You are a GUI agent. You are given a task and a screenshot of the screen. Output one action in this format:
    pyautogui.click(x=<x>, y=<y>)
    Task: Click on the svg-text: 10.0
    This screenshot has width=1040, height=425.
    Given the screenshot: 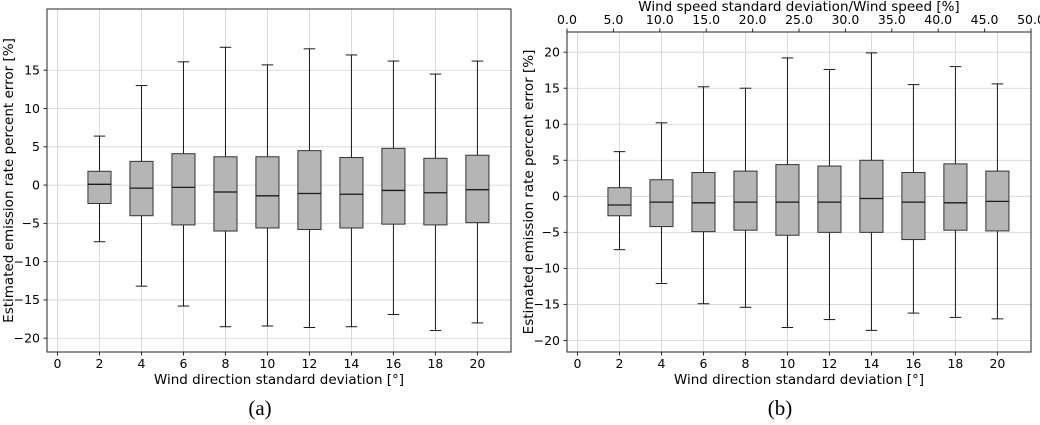 What is the action you would take?
    pyautogui.click(x=660, y=19)
    